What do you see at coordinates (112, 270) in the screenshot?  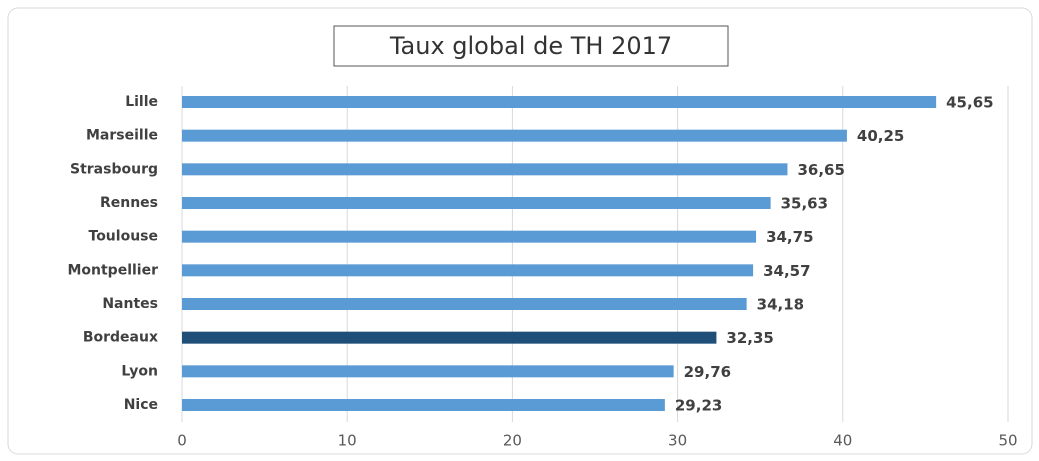 I see `y-tick-label: Montpellier` at bounding box center [112, 270].